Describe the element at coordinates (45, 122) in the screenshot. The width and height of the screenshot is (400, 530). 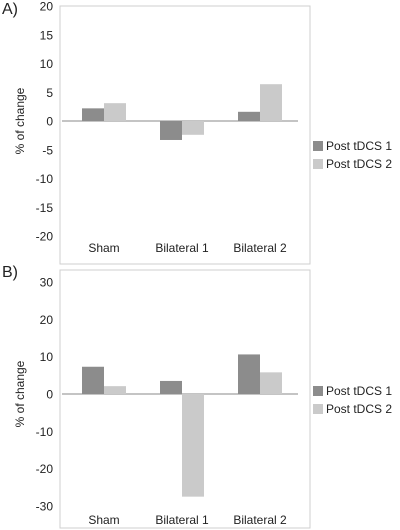
I see `y-axis-ticks: 20 15 10 5 0 -5 -10 -15 -20` at that location.